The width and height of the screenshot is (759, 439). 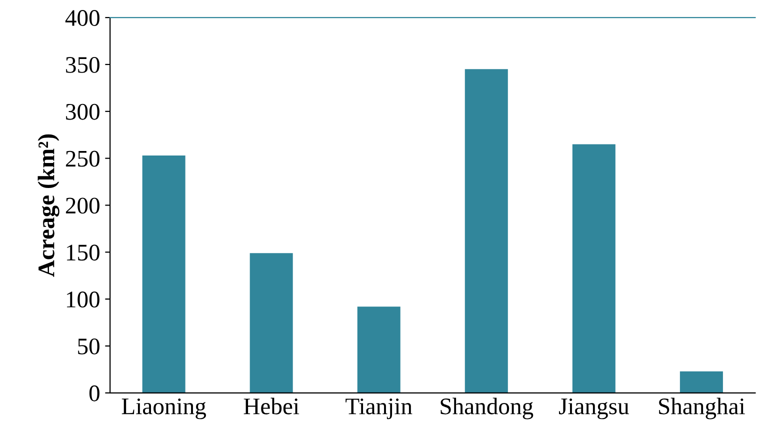 What do you see at coordinates (702, 409) in the screenshot?
I see `x-tick-label: Shanghai` at bounding box center [702, 409].